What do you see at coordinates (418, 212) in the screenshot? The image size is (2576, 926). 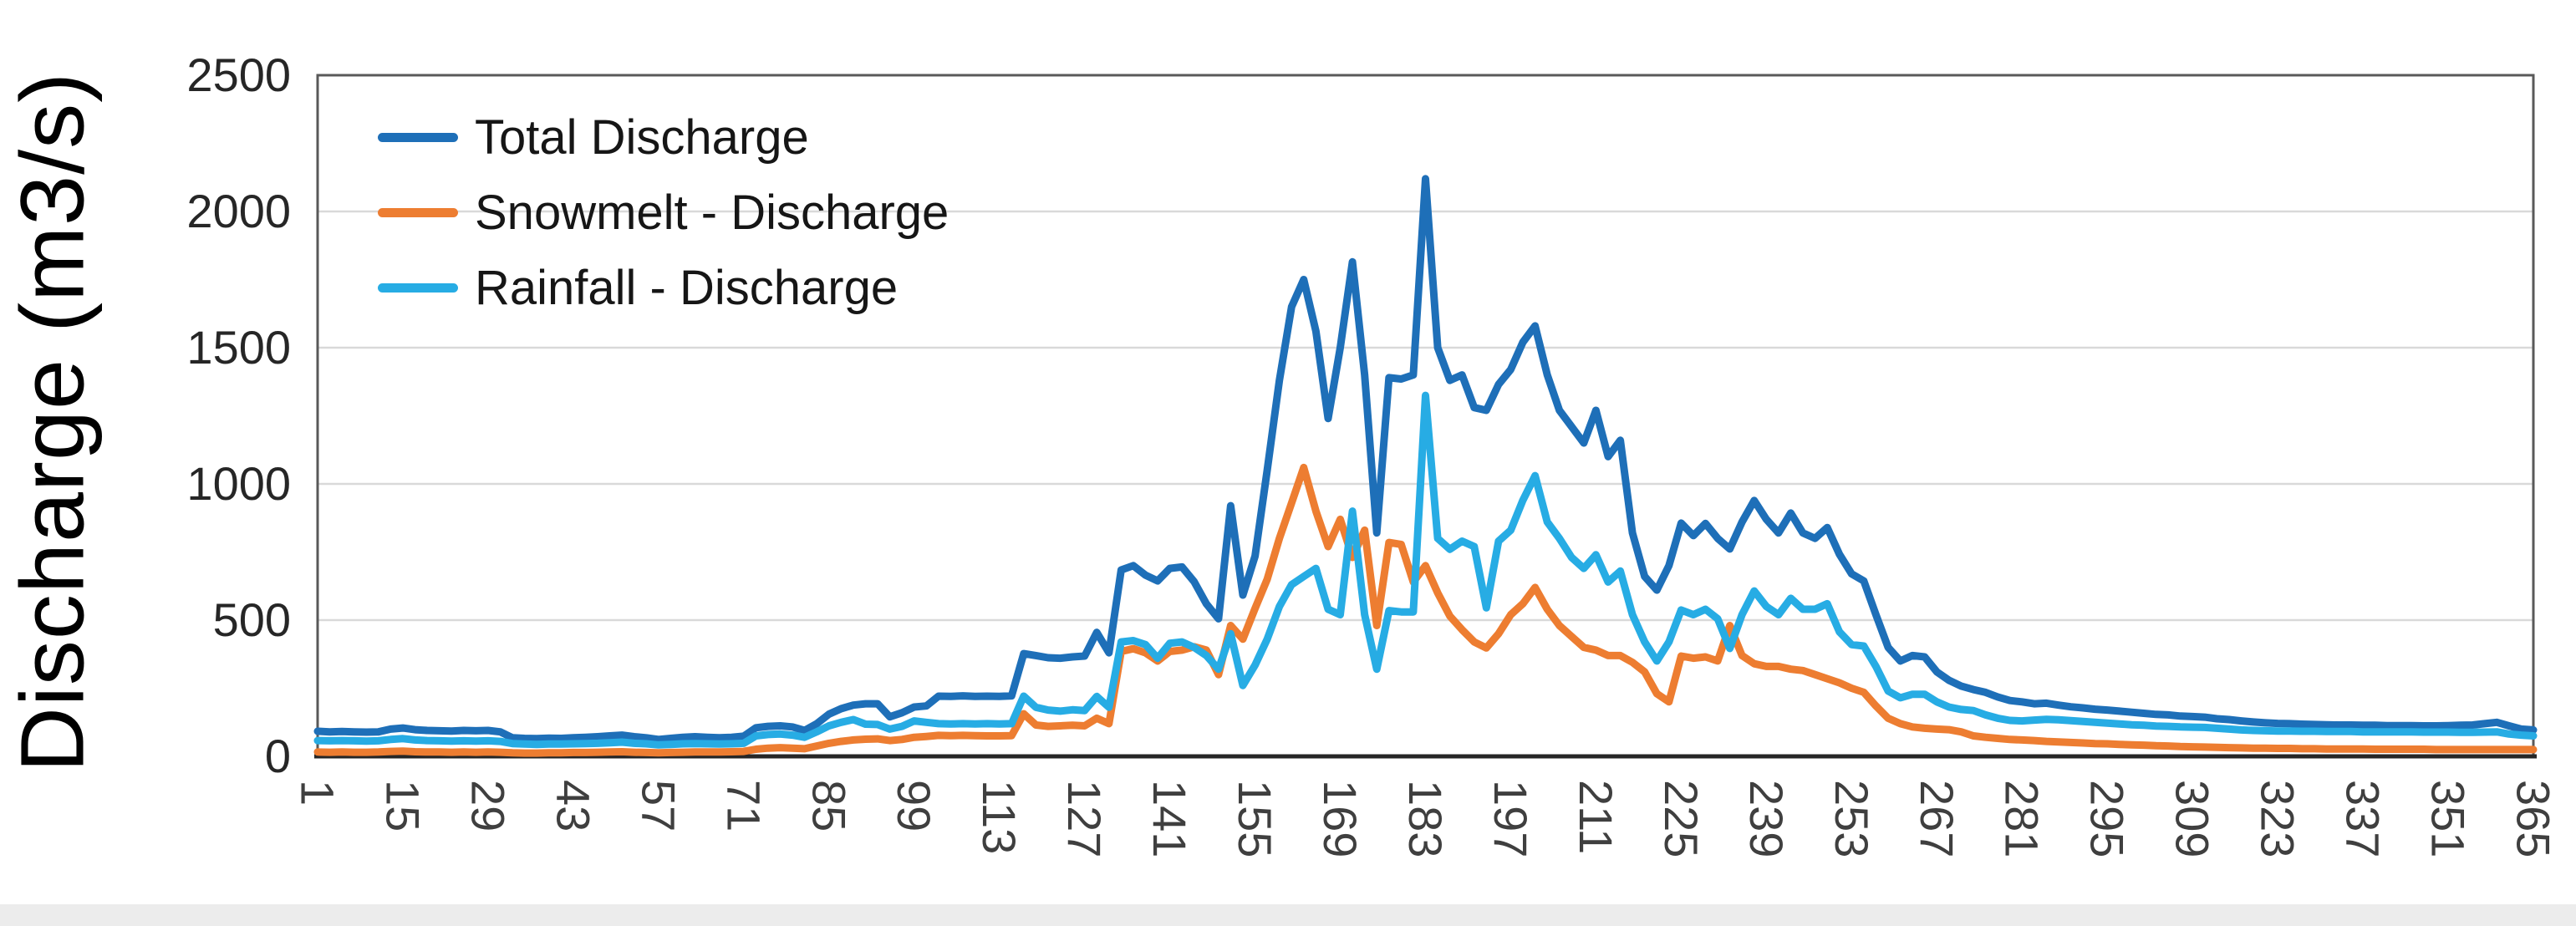 I see `snowmelt-discharge-line-swatch` at bounding box center [418, 212].